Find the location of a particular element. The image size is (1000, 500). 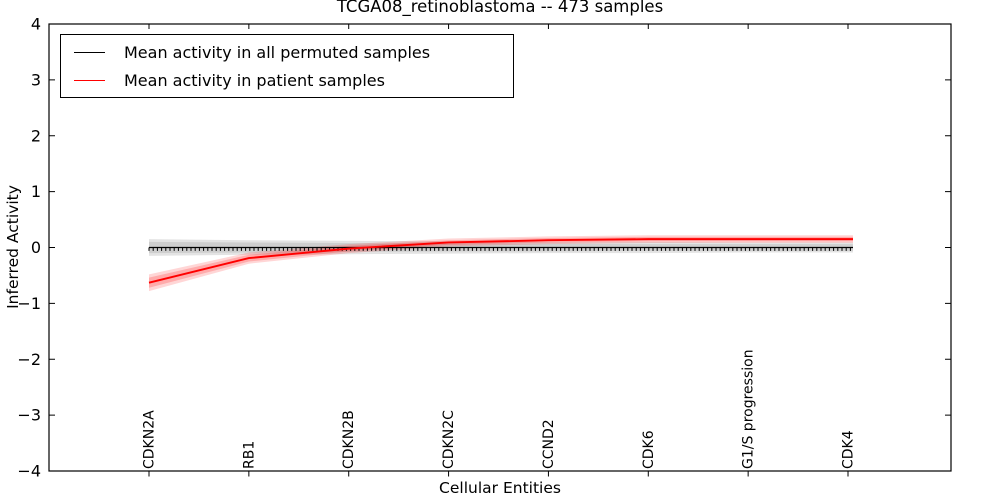

legend-label-permuted: Mean activity in all permuted samples is located at coordinates (277, 52).